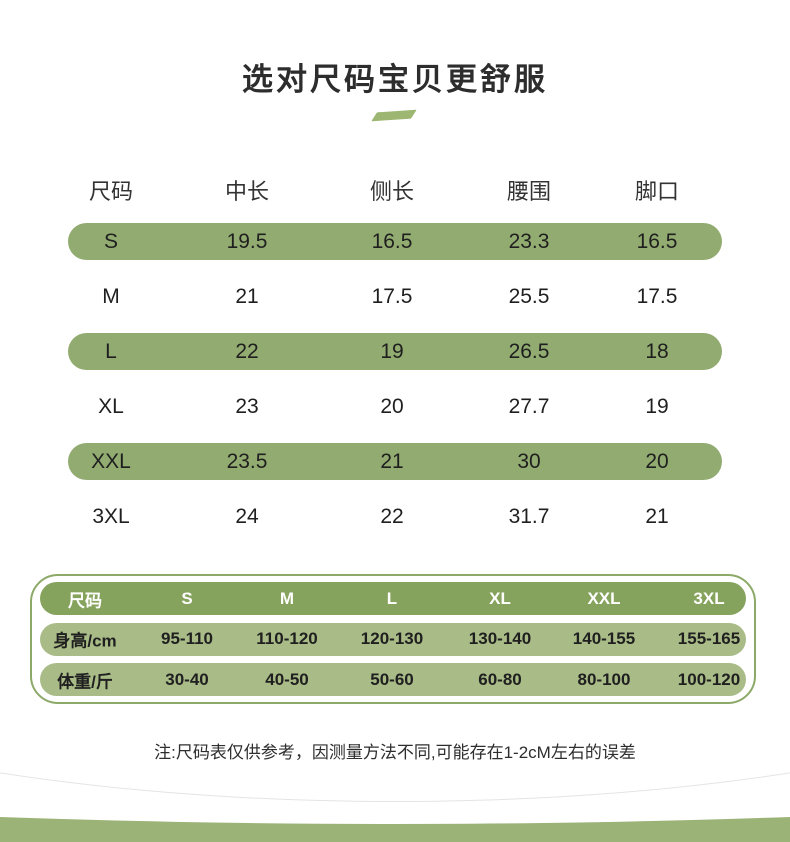 The image size is (790, 842). Describe the element at coordinates (111, 461) in the screenshot. I see `size-cell: XXL` at that location.